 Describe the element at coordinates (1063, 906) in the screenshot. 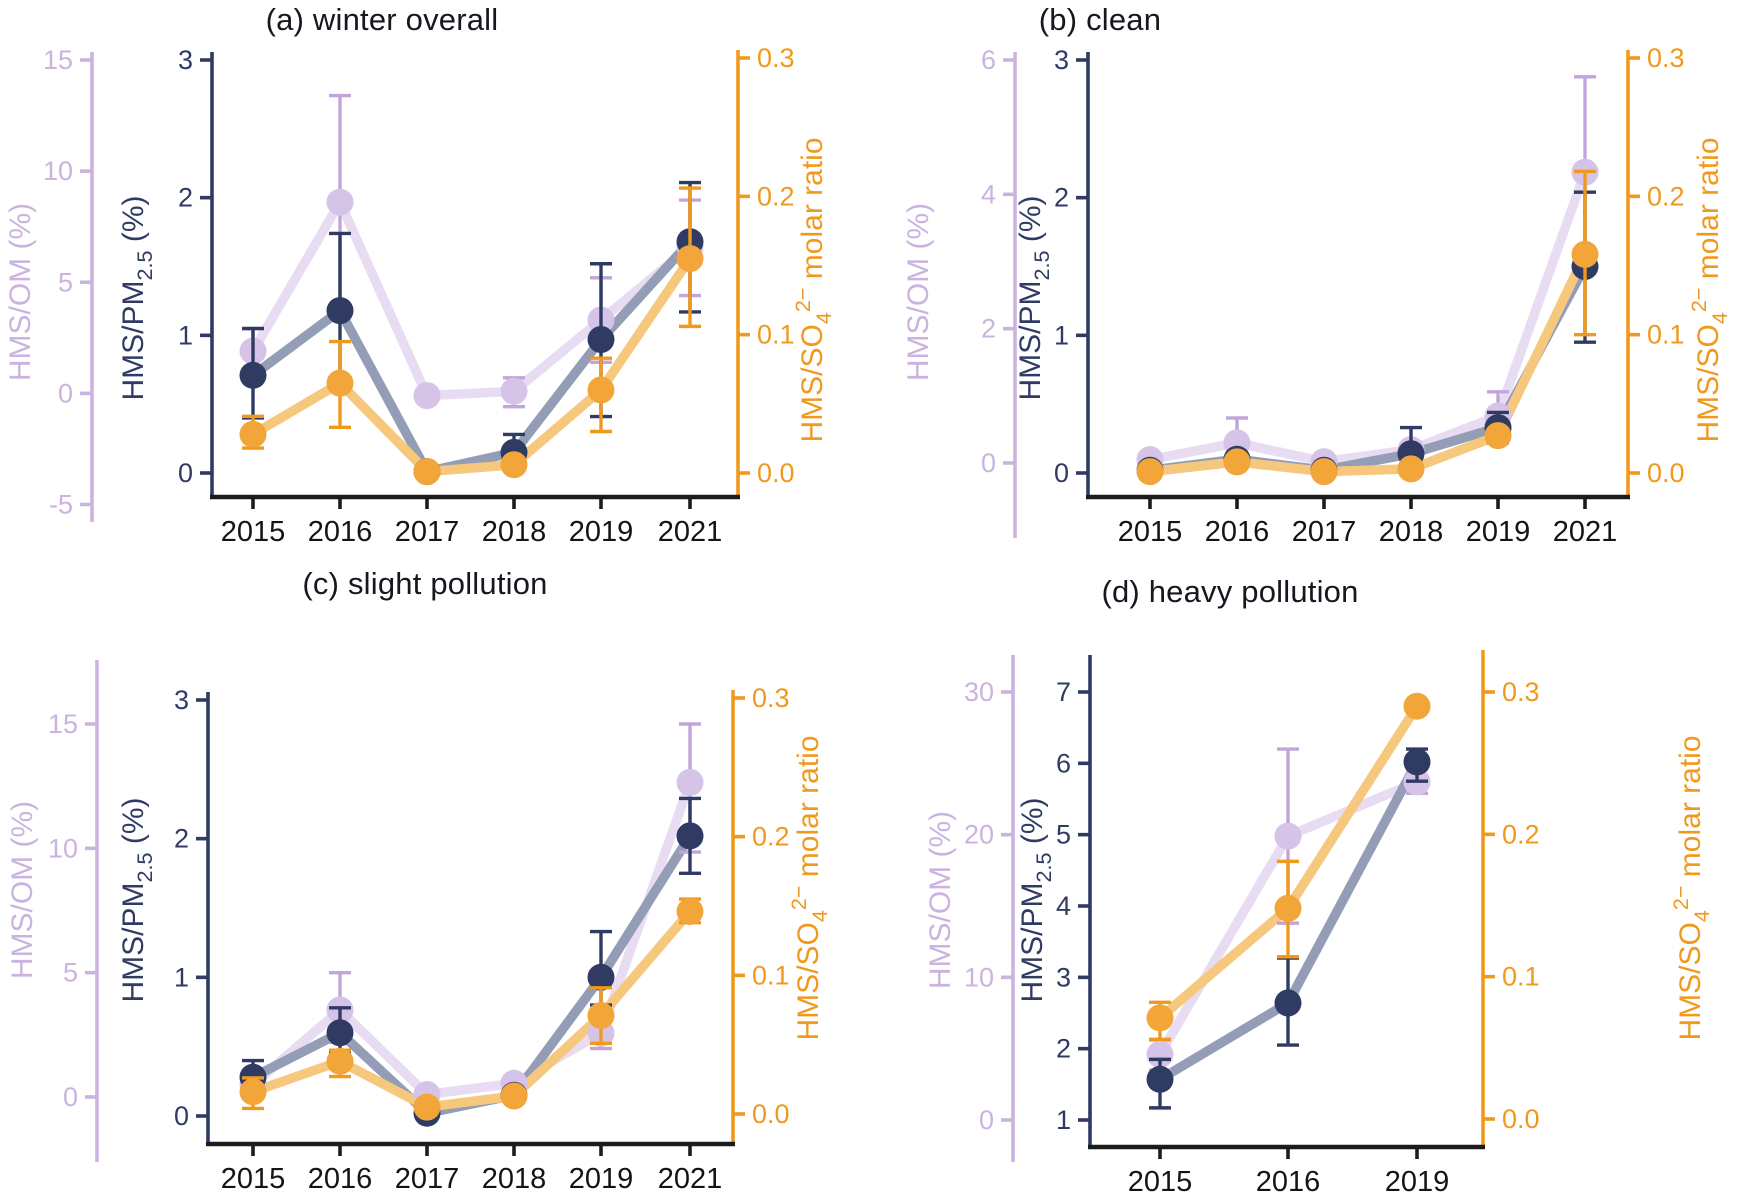

I see `left_inner-tick-label: 4` at that location.